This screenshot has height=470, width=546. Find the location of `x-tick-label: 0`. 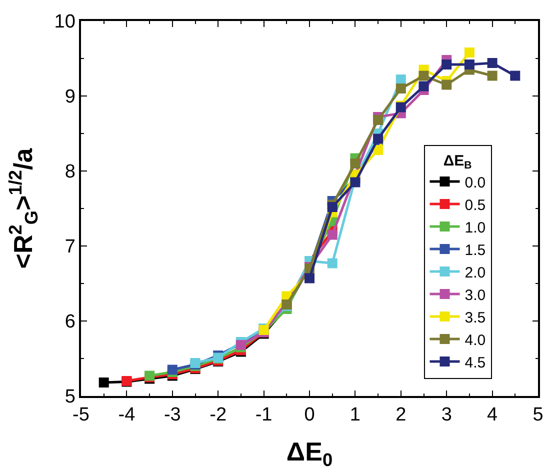

x-tick-label: 0 is located at coordinates (309, 415).